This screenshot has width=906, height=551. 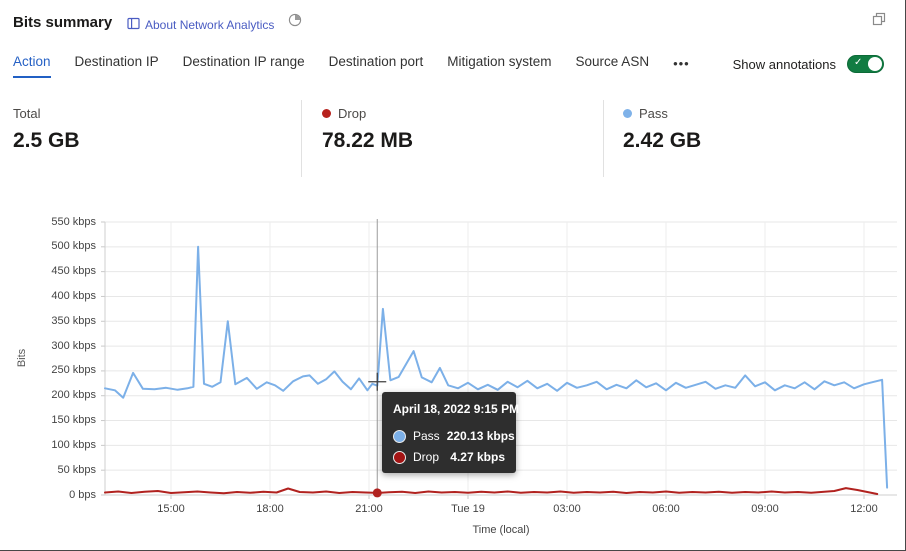 What do you see at coordinates (73, 246) in the screenshot?
I see `y-tick-label: 500 kbps` at bounding box center [73, 246].